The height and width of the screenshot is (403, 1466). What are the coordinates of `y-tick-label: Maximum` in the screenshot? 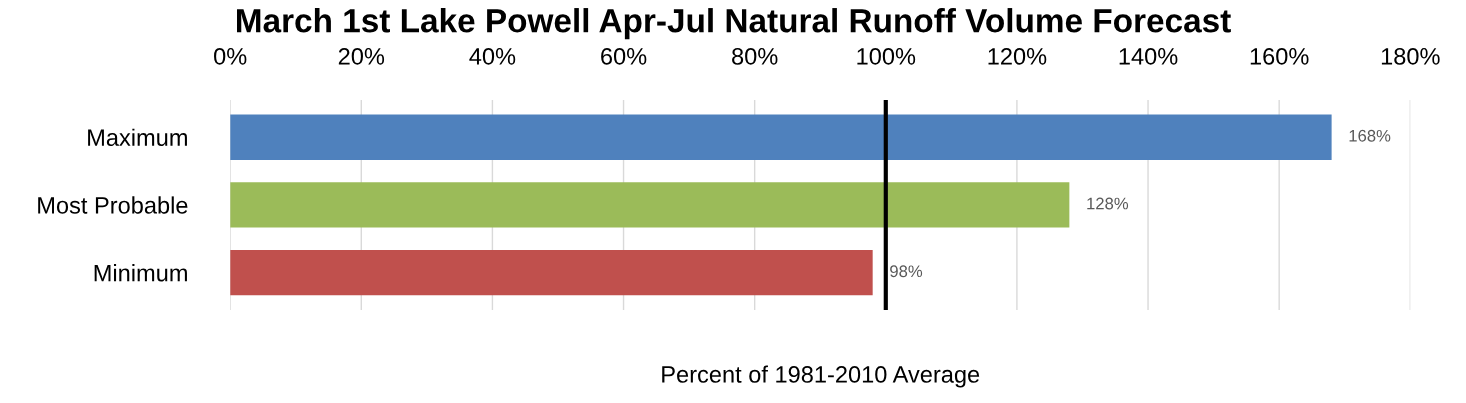 It's located at (137, 137).